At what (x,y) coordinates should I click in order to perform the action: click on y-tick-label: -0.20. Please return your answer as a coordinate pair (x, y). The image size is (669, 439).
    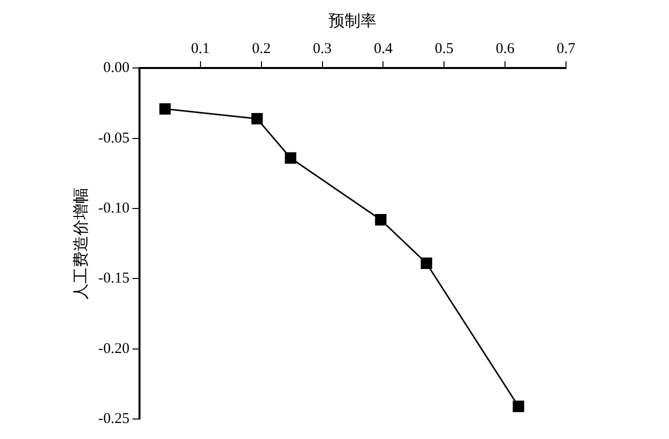
    Looking at the image, I should click on (114, 348).